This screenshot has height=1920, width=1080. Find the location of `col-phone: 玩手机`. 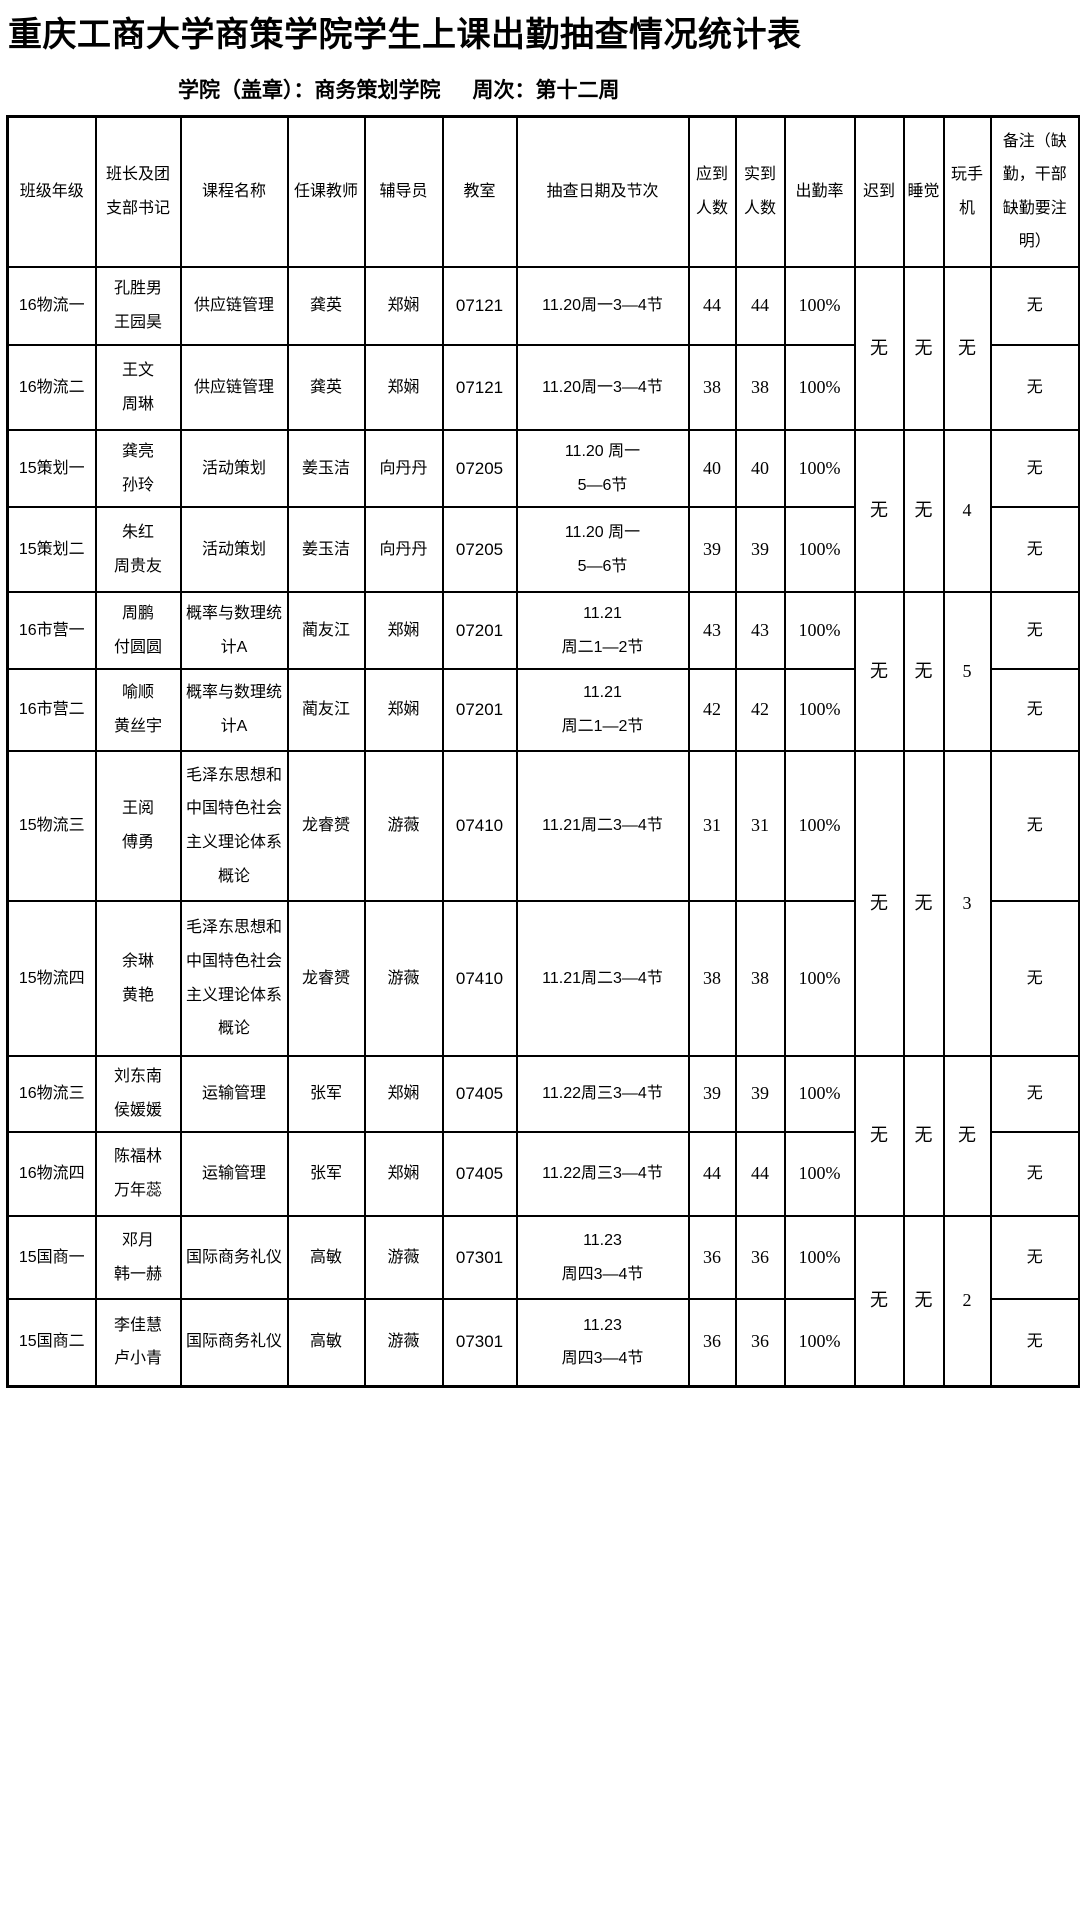

col-phone: 玩手机 is located at coordinates (967, 191).